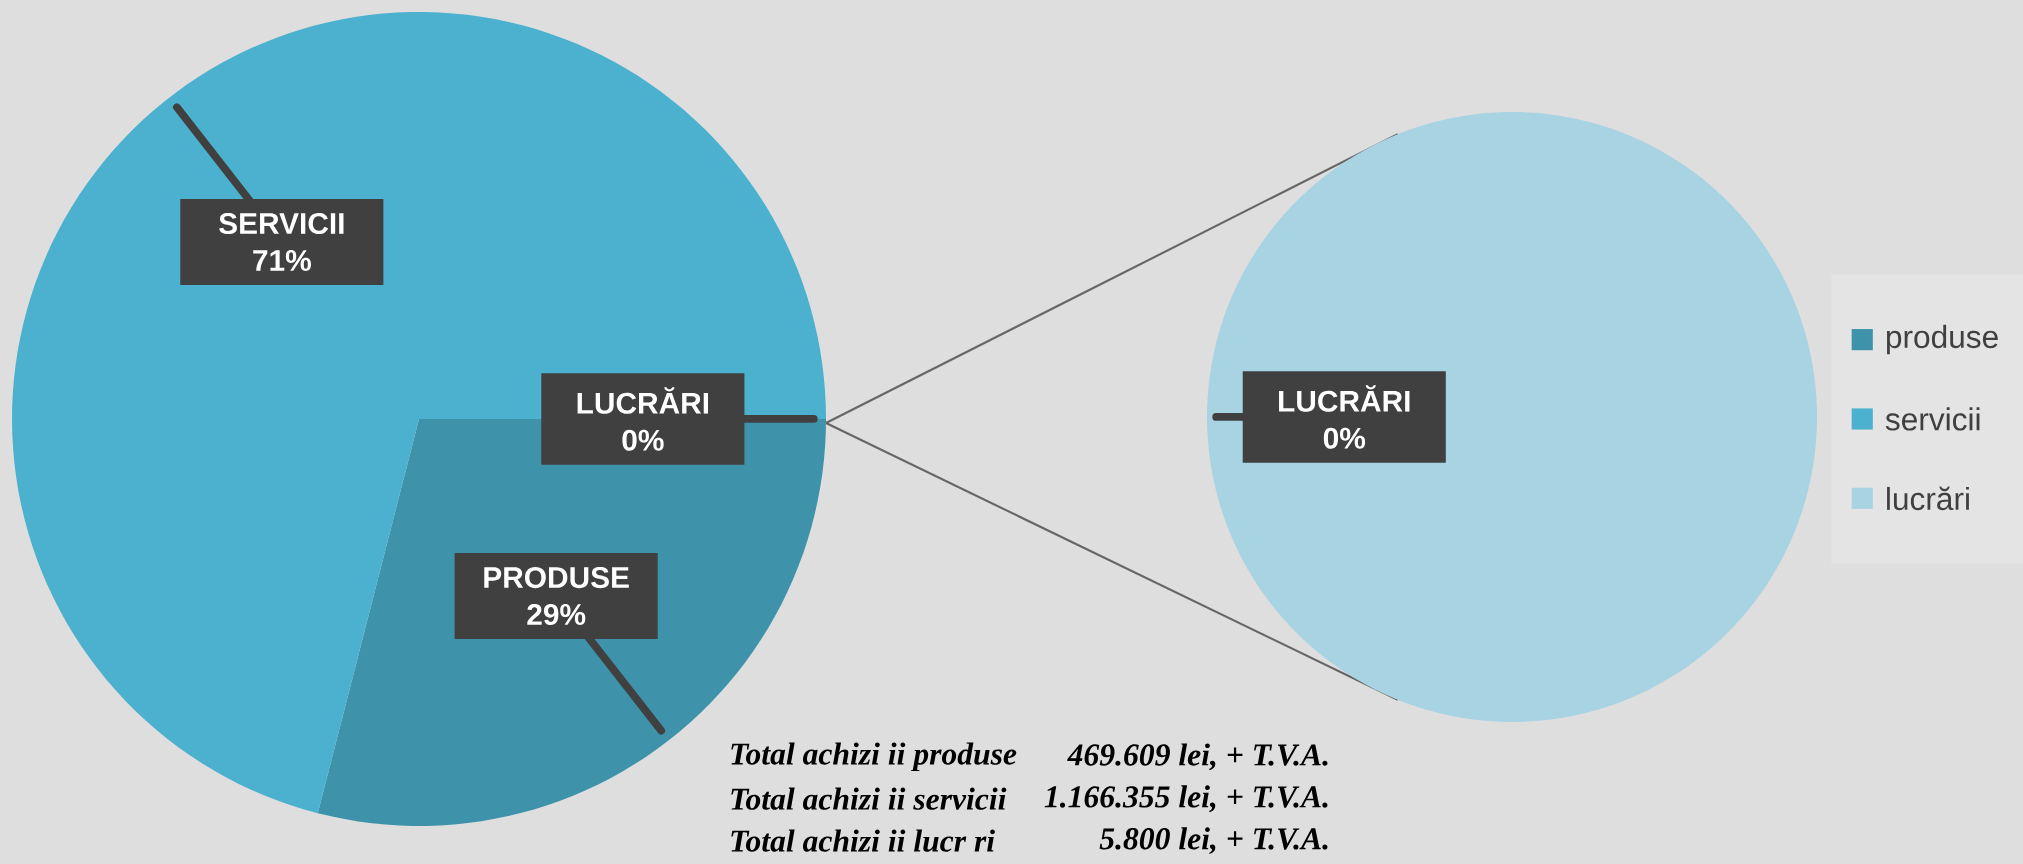 The image size is (2023, 864). I want to click on text: Total achizi ii lucr ri, so click(863, 840).